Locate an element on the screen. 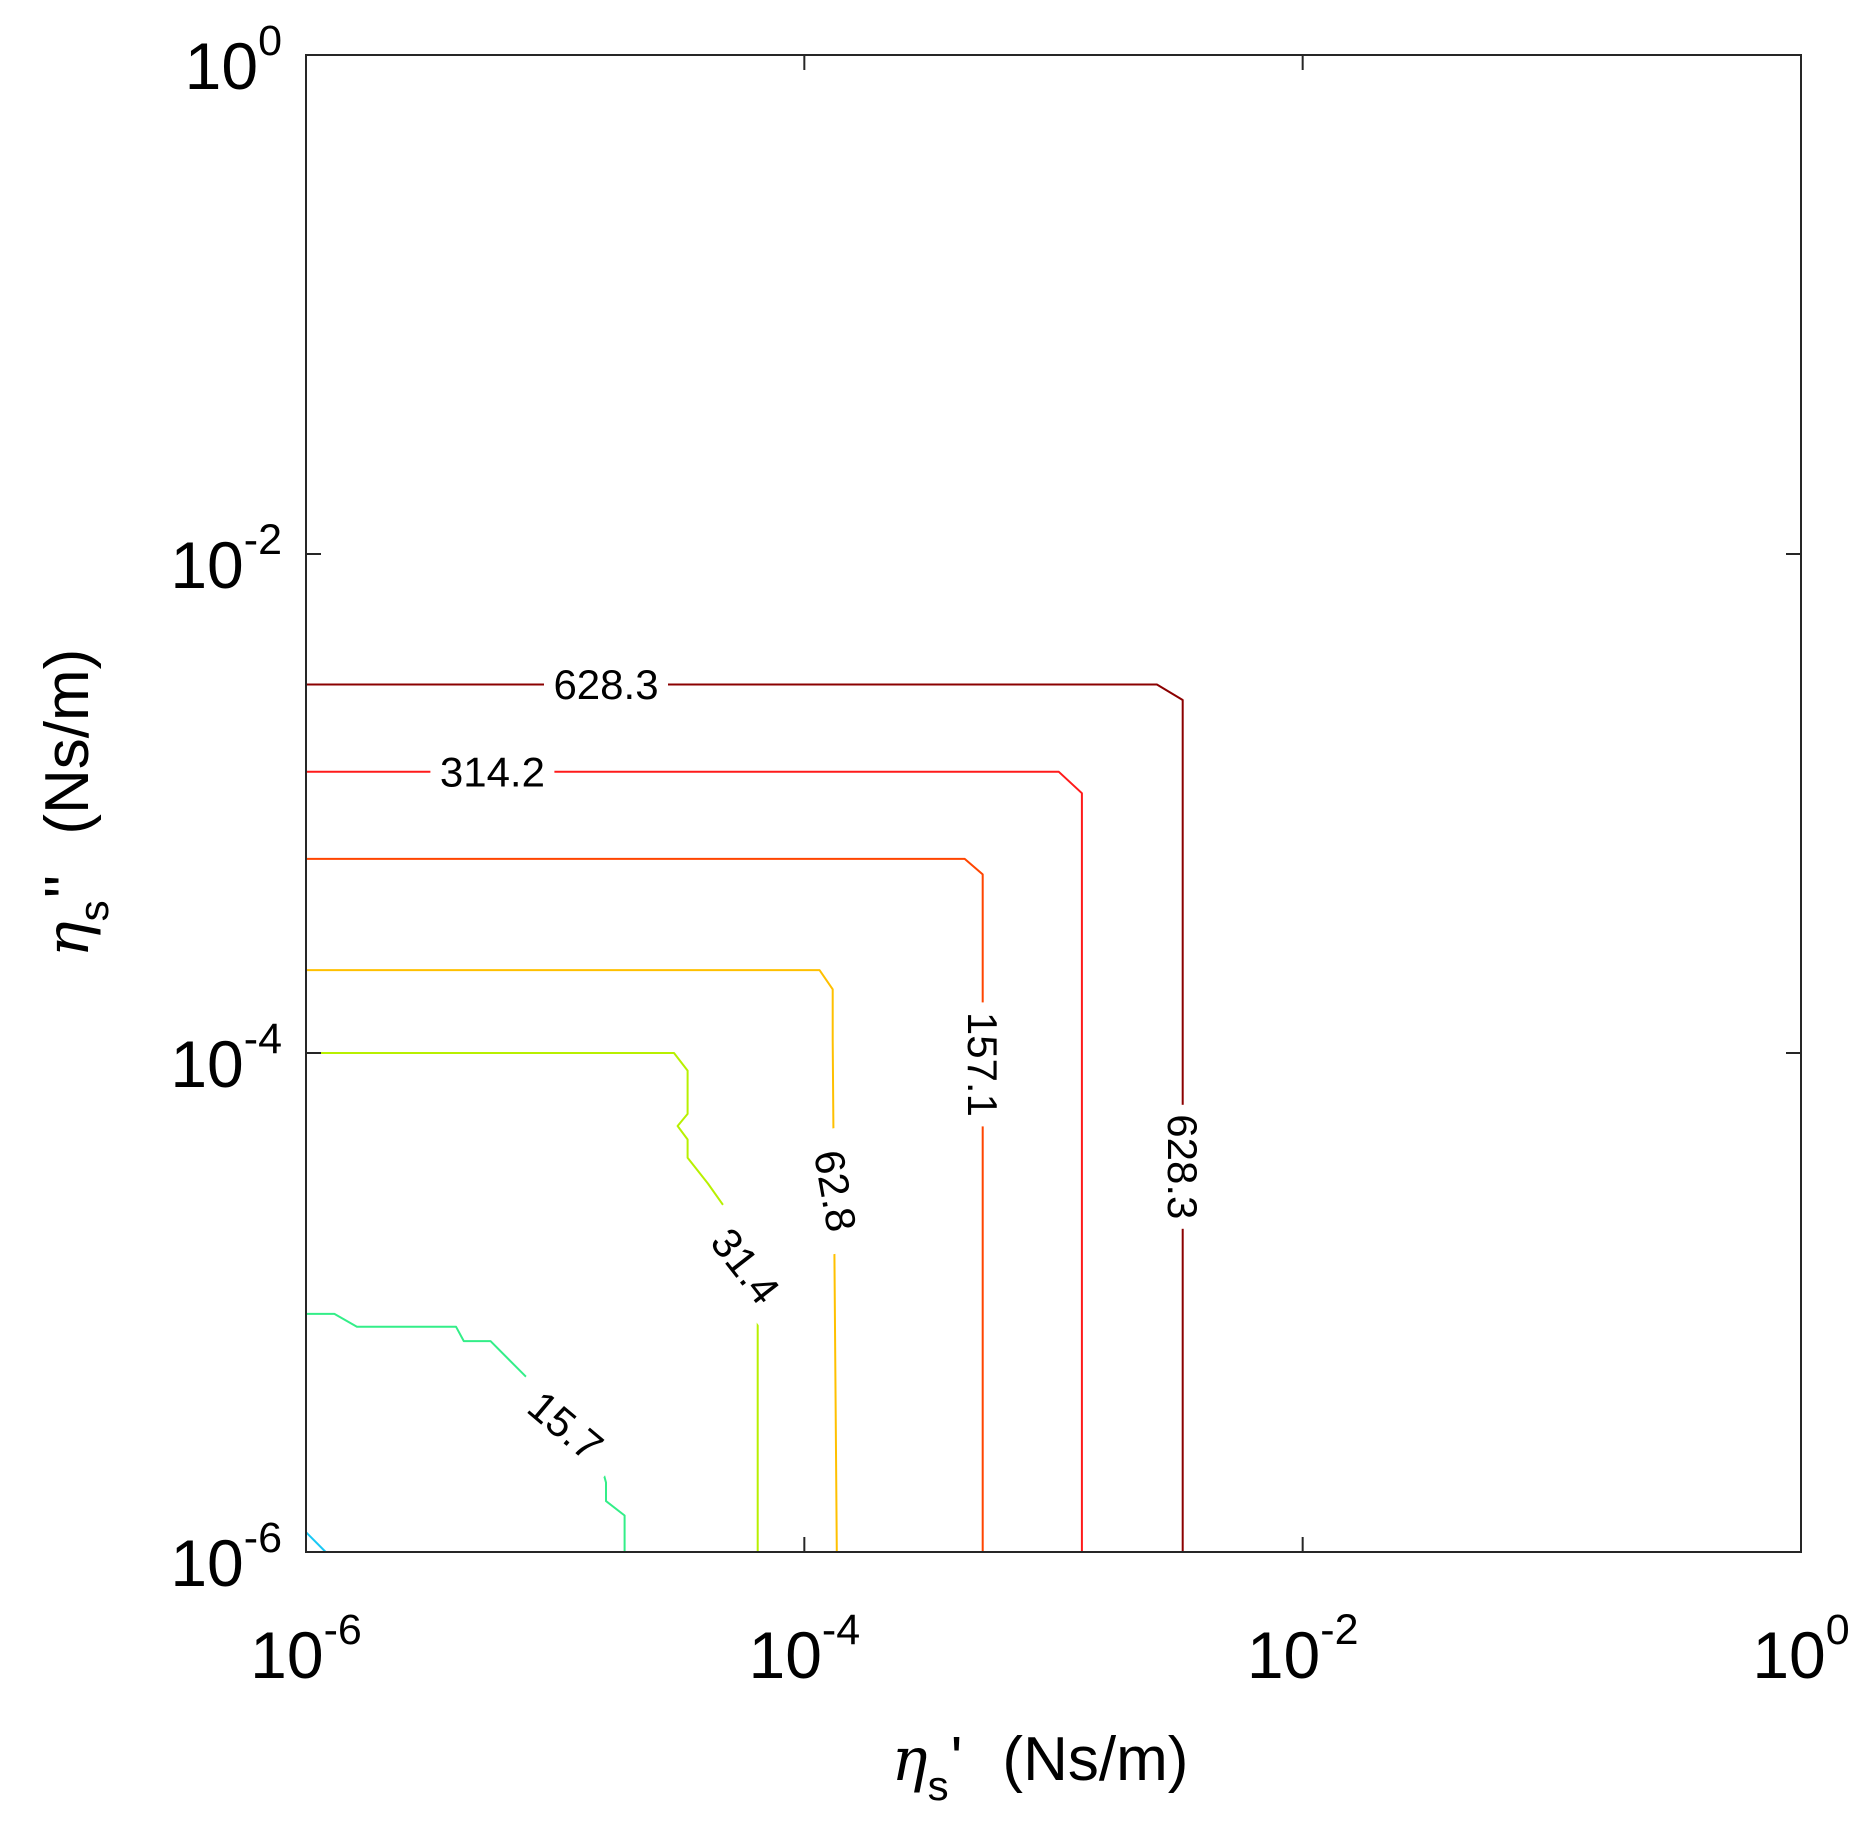  x-tick-label: 10⁰ is located at coordinates (1800, 1649).